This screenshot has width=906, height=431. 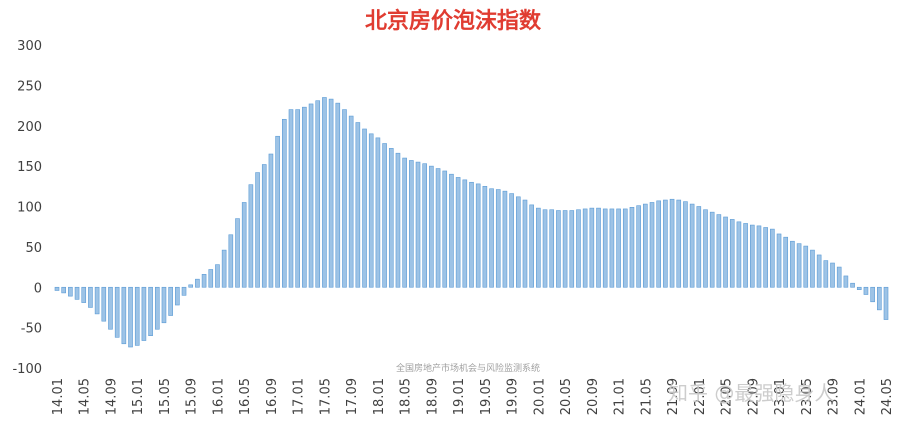 I want to click on x-tick-label: 16.09, so click(x=272, y=396).